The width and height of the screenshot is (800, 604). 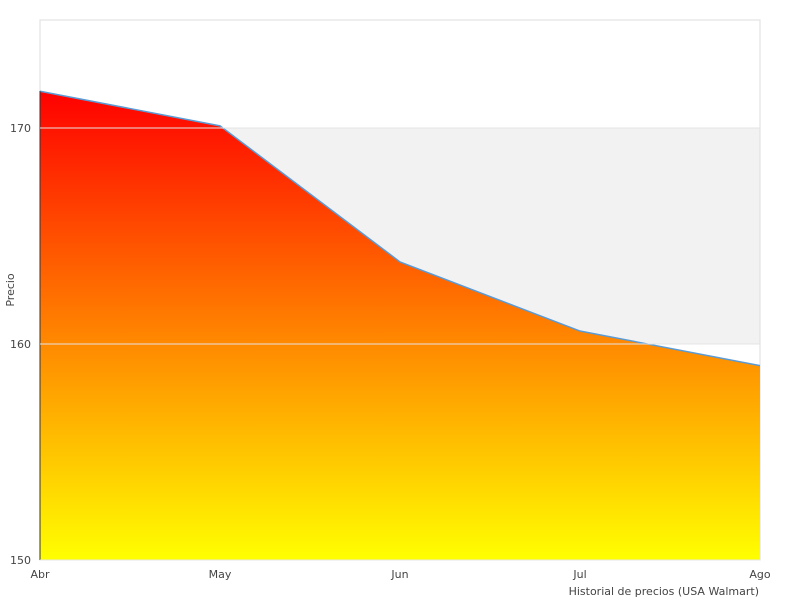 What do you see at coordinates (20, 344) in the screenshot?
I see `y-tick-label: 160` at bounding box center [20, 344].